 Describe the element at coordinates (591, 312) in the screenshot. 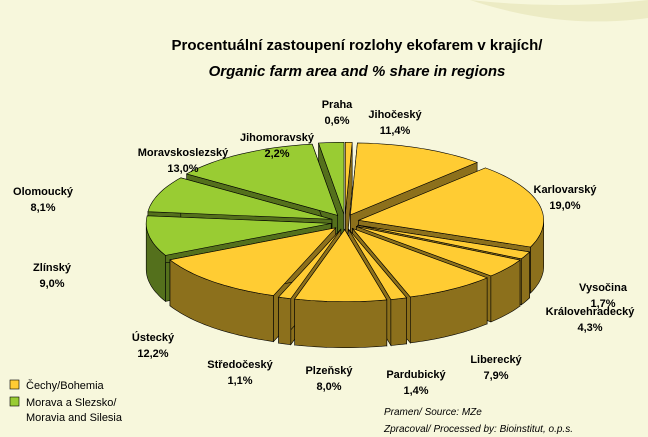

I see `slice-label: Královehradecký` at that location.